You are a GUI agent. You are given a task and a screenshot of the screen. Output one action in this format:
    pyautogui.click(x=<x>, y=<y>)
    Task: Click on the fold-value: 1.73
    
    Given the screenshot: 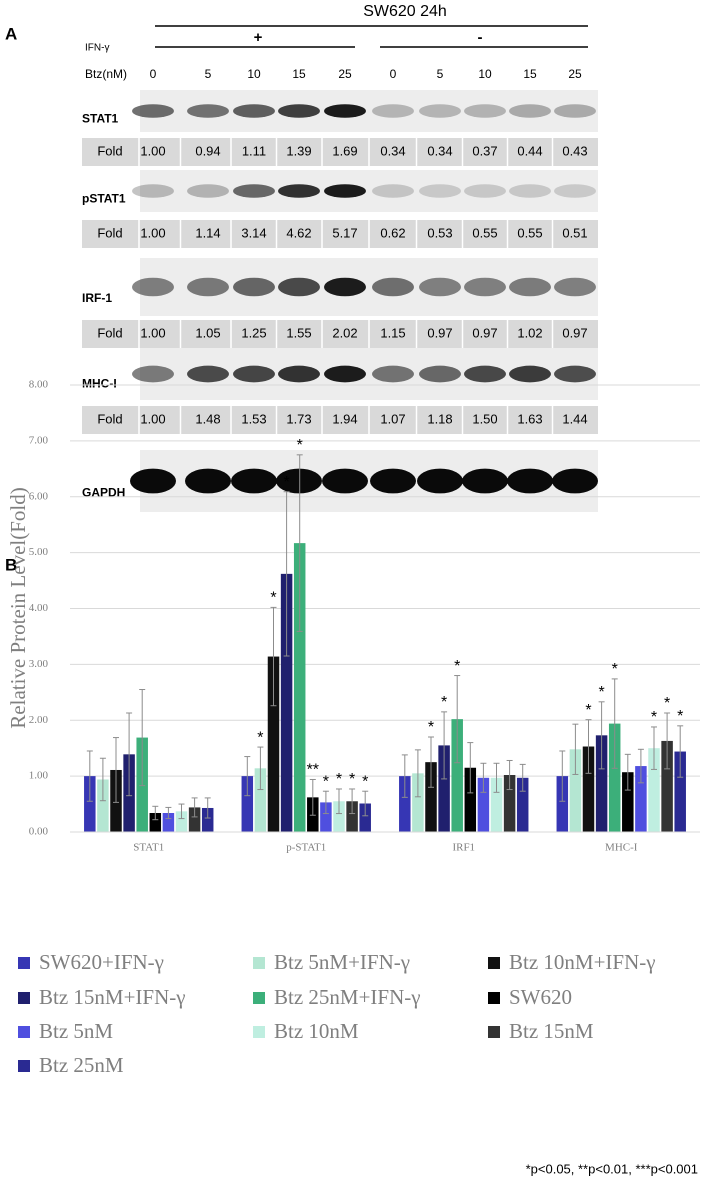 What is the action you would take?
    pyautogui.click(x=298, y=418)
    